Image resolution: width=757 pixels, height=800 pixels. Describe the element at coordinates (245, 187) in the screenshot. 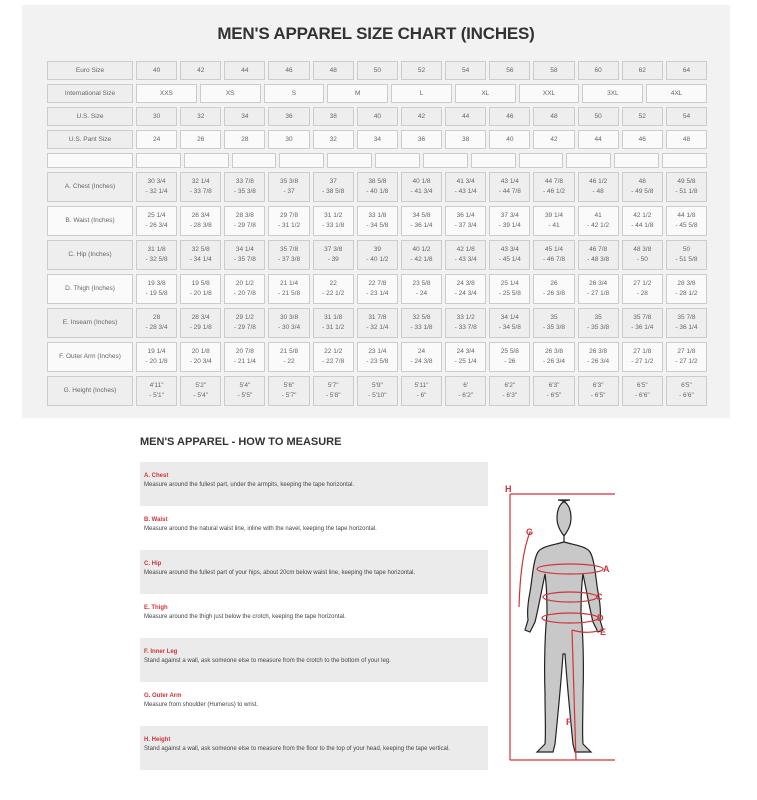

I see `measure-cell: 33 7/8 - 35 3/8` at that location.